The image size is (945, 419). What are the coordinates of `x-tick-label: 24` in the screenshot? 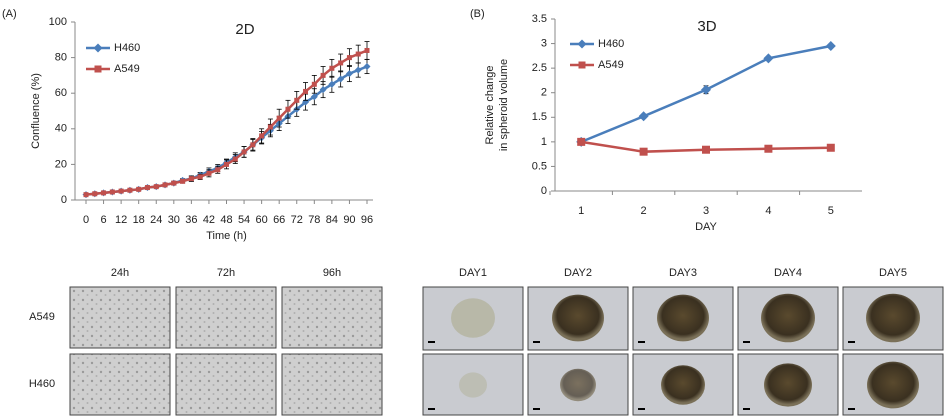 It's located at (156, 220).